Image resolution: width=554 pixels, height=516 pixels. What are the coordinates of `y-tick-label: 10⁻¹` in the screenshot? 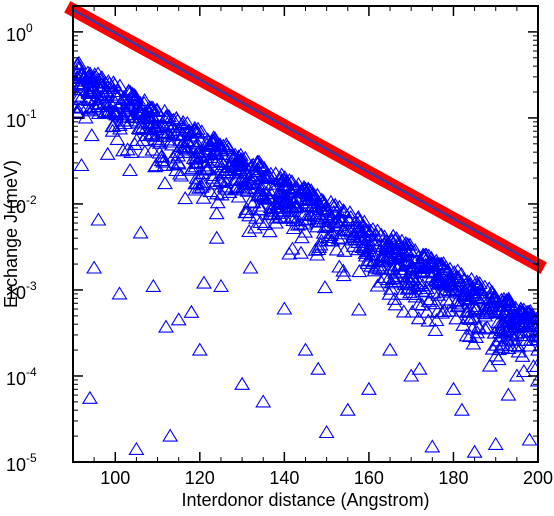 It's located at (21, 119).